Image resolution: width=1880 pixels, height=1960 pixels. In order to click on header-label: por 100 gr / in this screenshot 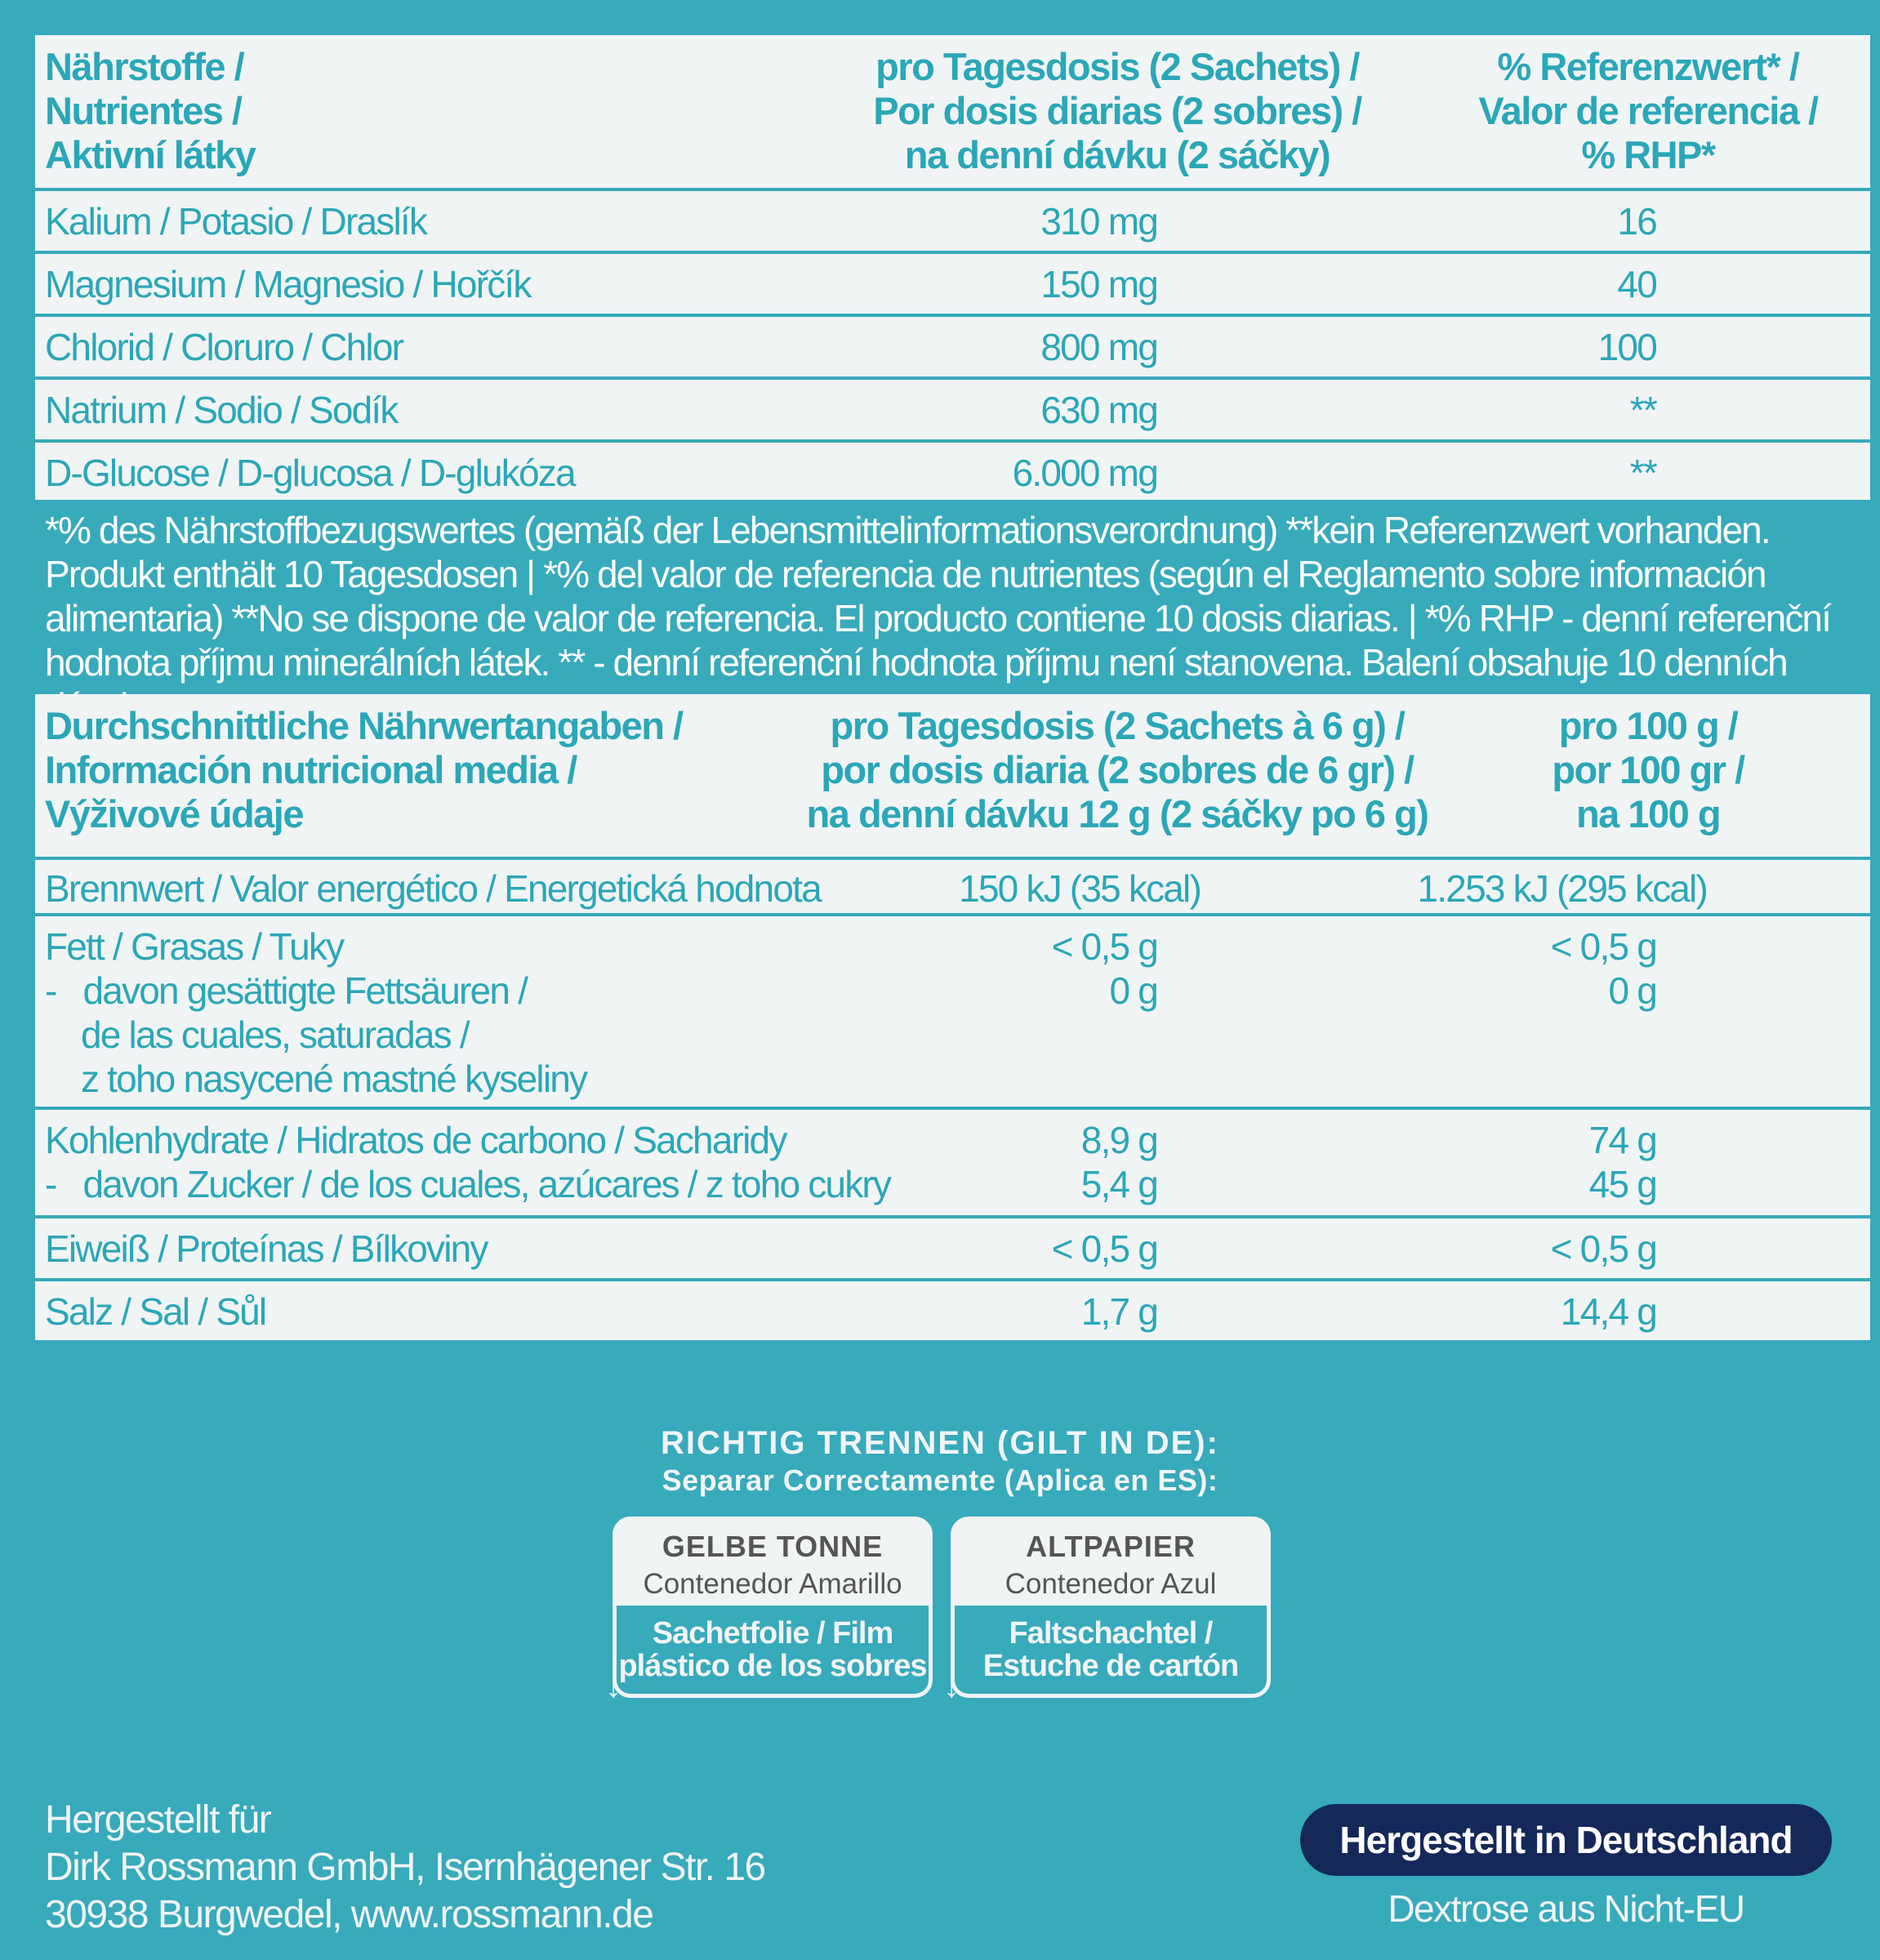, I will do `click(1648, 769)`.